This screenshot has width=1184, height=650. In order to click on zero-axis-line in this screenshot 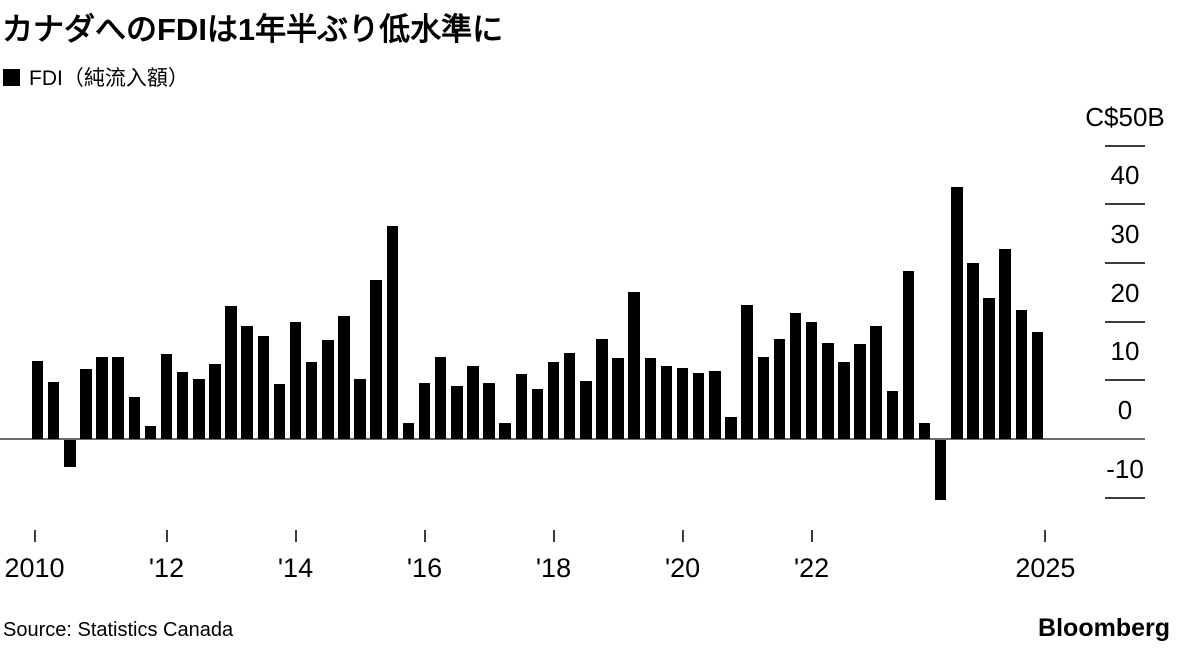, I will do `click(572, 439)`.